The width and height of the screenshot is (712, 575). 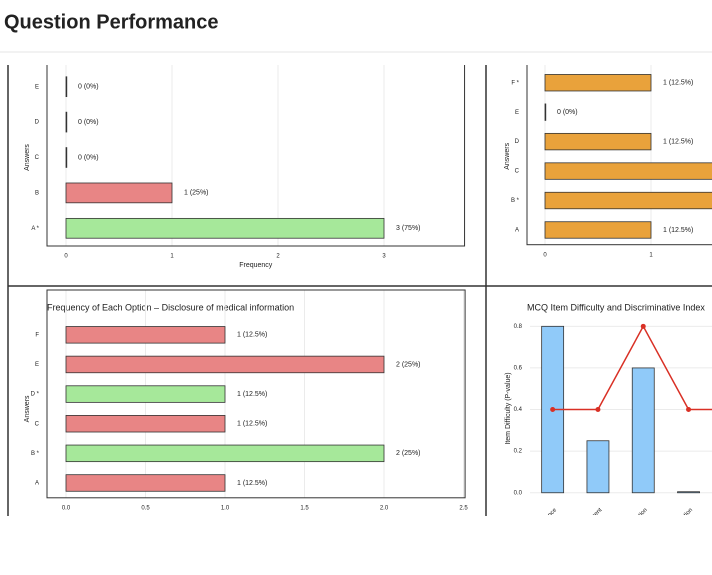 What do you see at coordinates (37, 335) in the screenshot?
I see `y-tick-label: F` at bounding box center [37, 335].